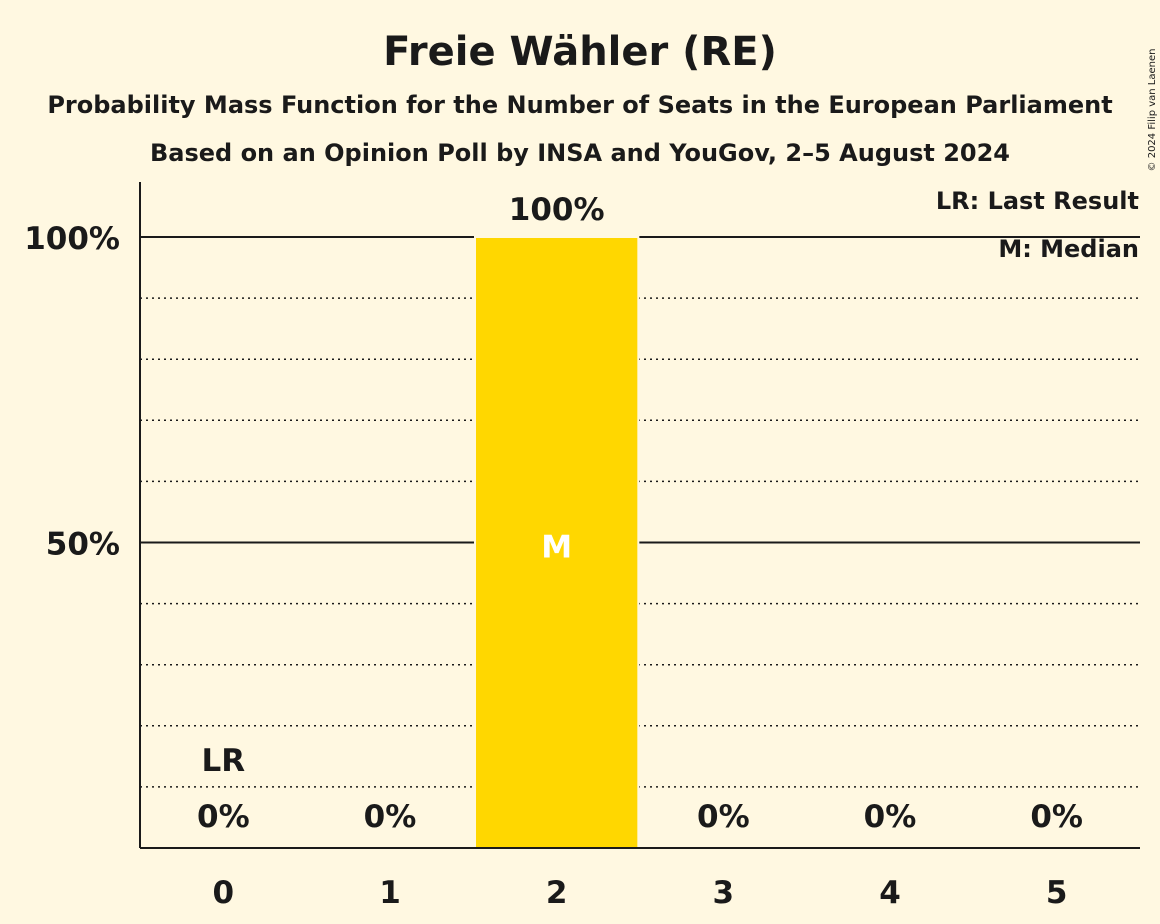 The height and width of the screenshot is (924, 1160). What do you see at coordinates (724, 893) in the screenshot?
I see `x-tick-label: 3` at bounding box center [724, 893].